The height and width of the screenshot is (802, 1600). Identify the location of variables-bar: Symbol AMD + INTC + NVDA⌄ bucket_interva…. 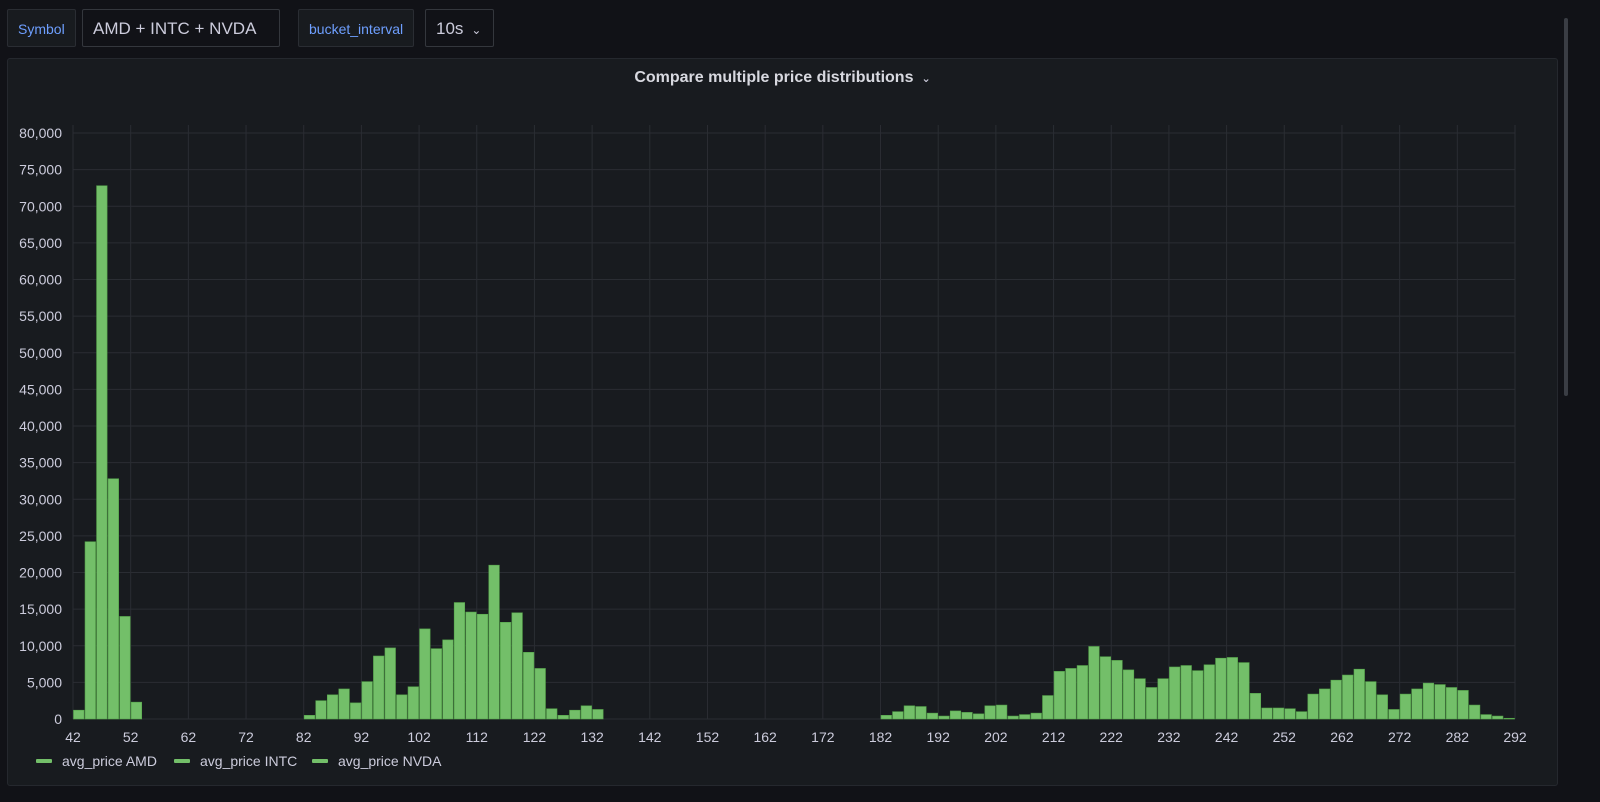
(800, 37).